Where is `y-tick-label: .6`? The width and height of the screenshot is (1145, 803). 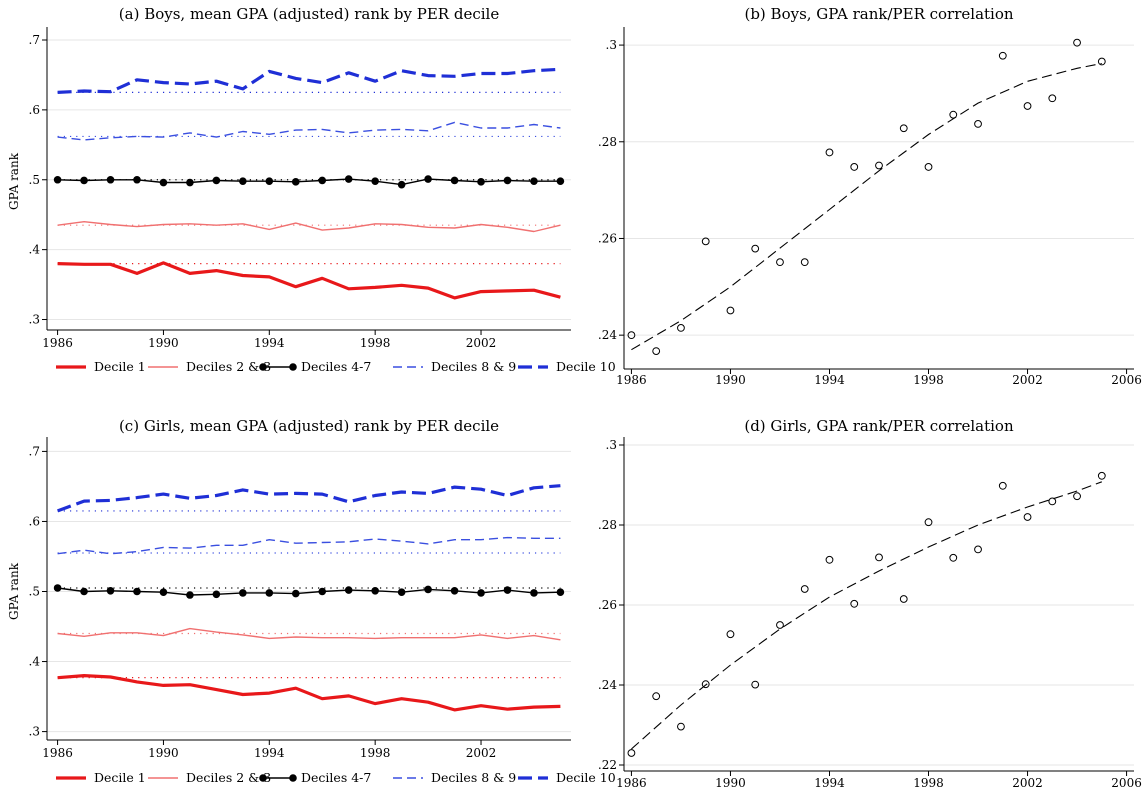 y-tick-label: .6 is located at coordinates (34, 110).